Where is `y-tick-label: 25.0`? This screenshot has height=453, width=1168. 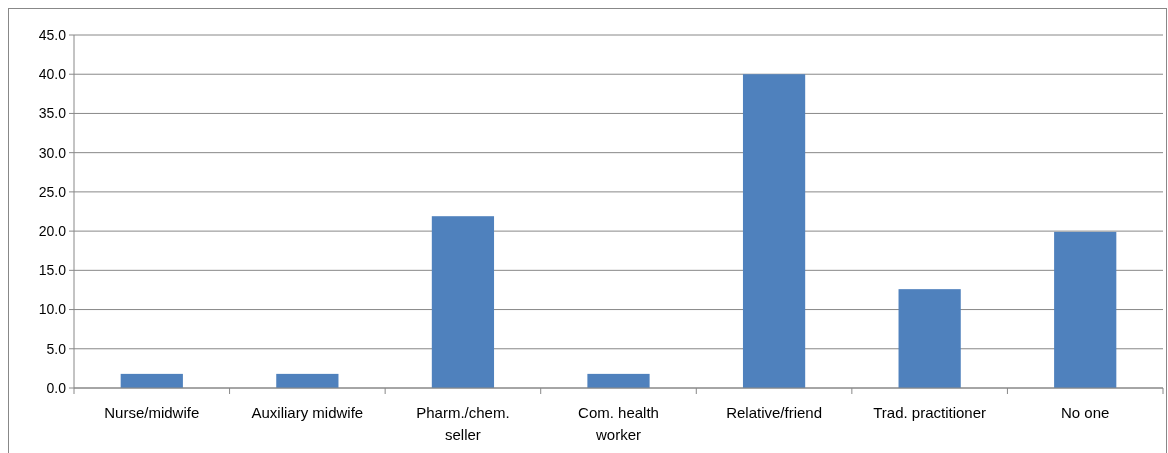
y-tick-label: 25.0 is located at coordinates (52, 191).